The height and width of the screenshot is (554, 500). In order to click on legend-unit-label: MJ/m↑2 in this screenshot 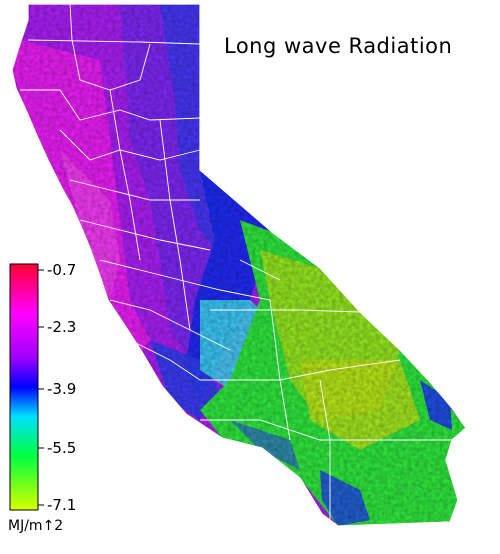, I will do `click(36, 526)`.